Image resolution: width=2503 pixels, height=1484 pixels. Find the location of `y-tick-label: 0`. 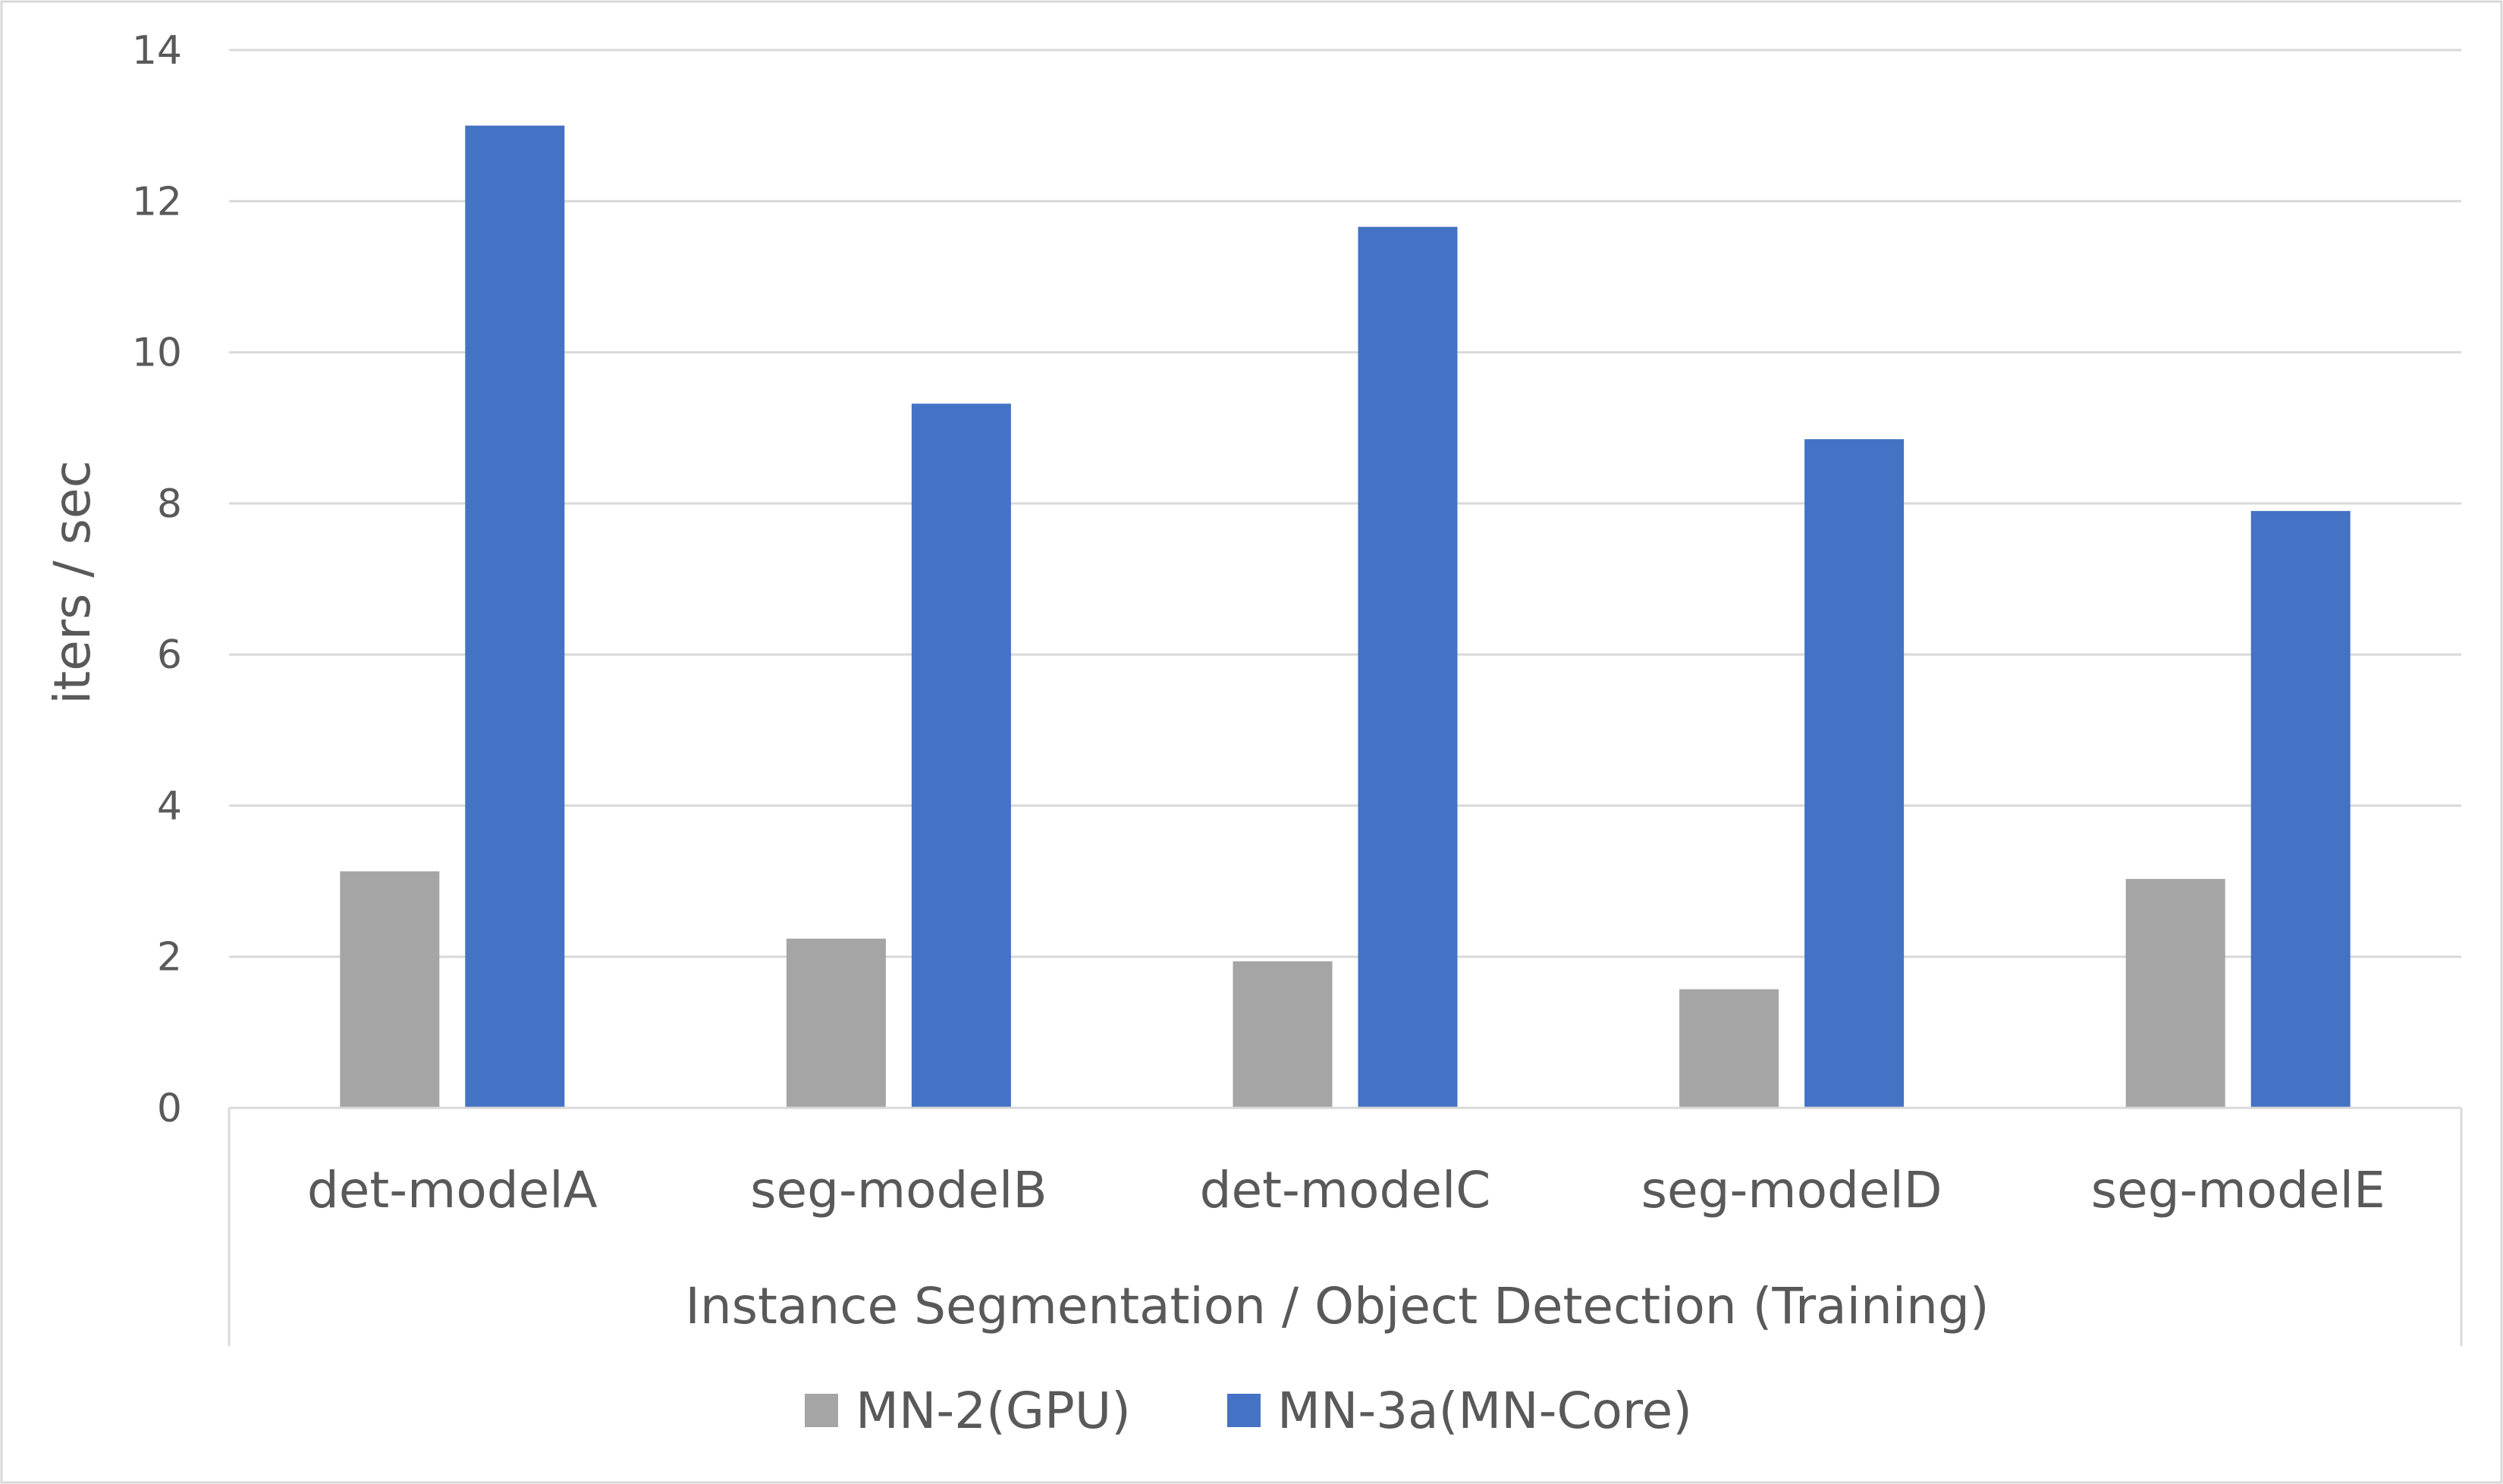

y-tick-label: 0 is located at coordinates (169, 1109).